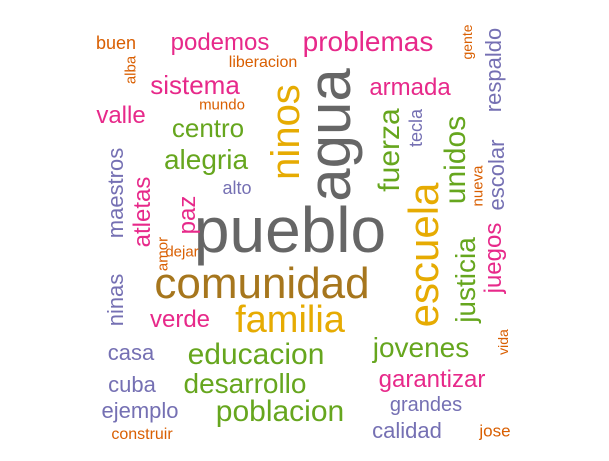 The width and height of the screenshot is (609, 461). What do you see at coordinates (455, 160) in the screenshot?
I see `word-unidos: unidos` at bounding box center [455, 160].